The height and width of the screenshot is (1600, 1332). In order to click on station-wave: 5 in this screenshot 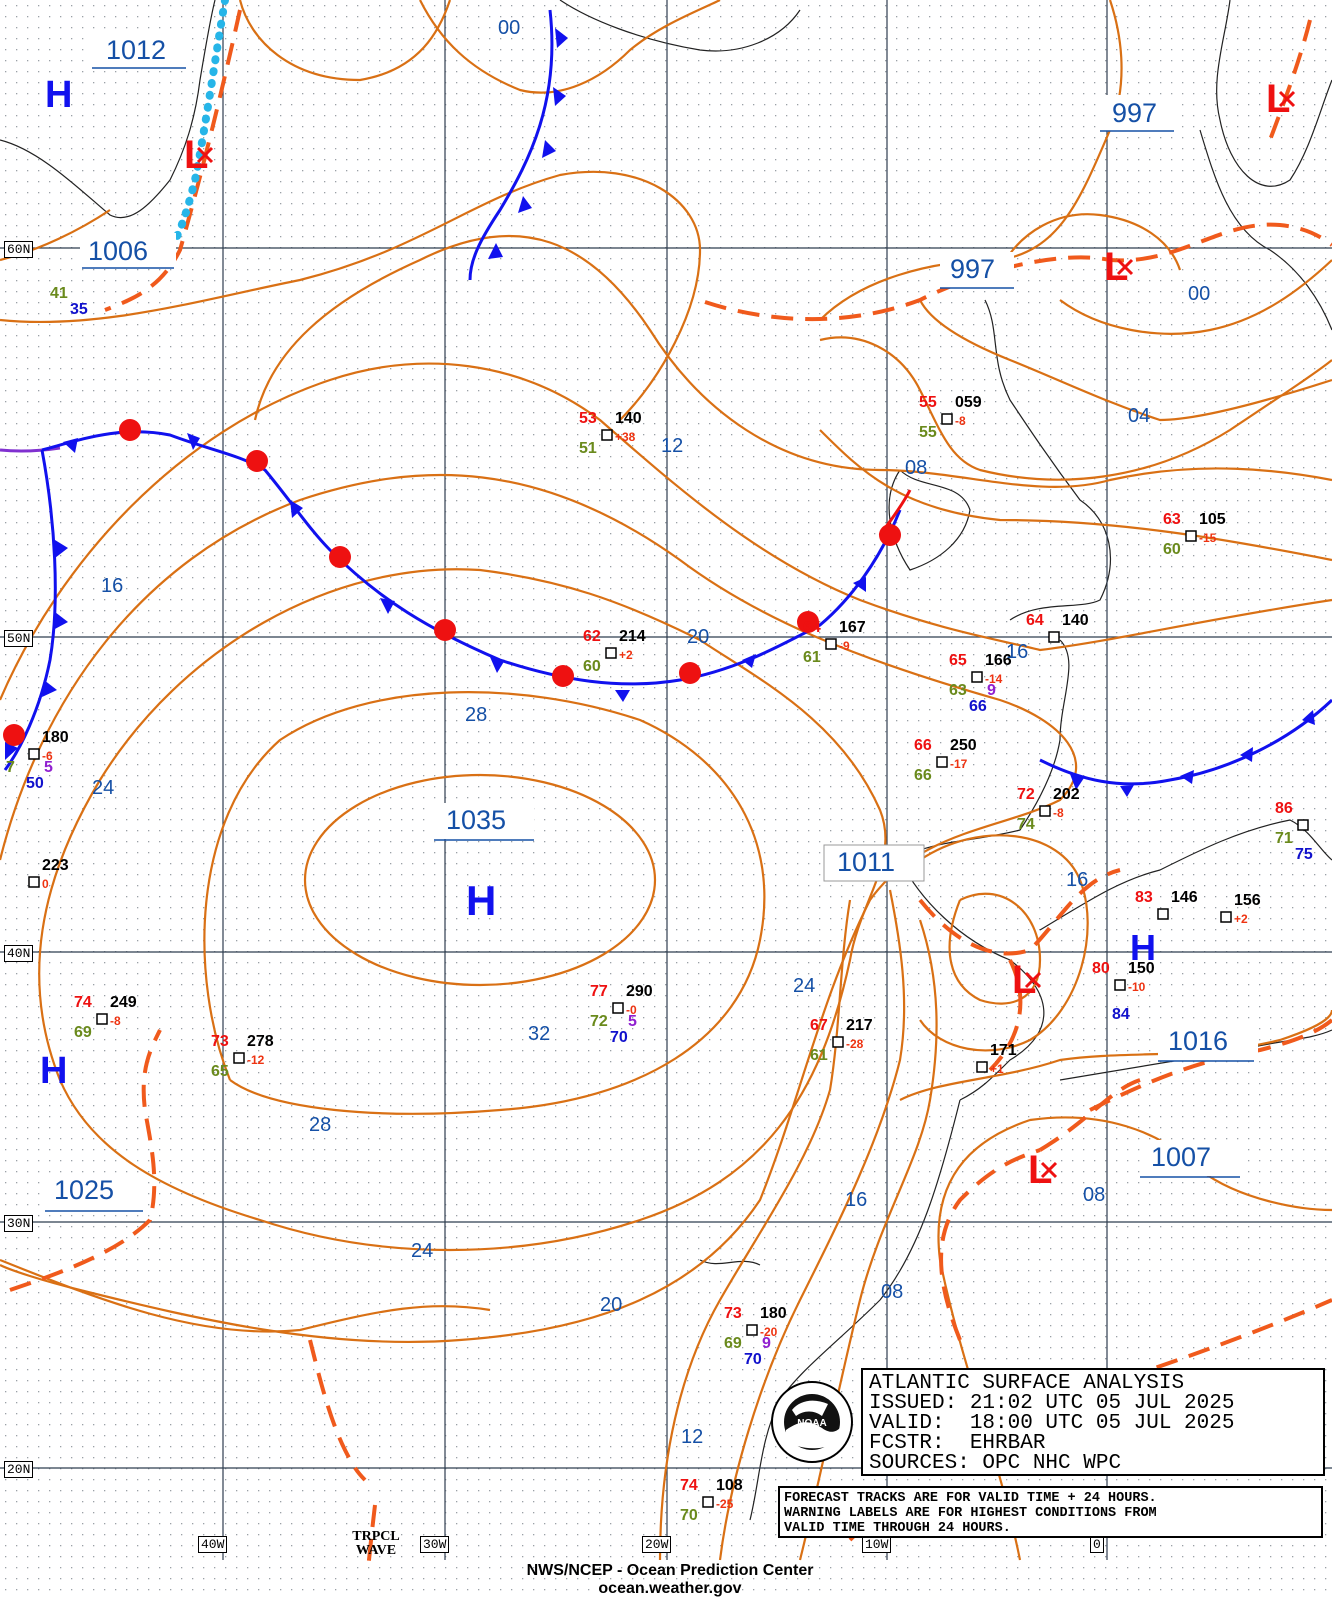, I will do `click(632, 1021)`.